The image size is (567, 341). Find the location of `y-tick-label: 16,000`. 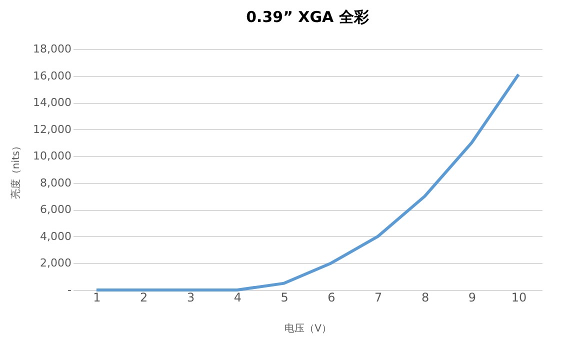

y-tick-label: 16,000 is located at coordinates (52, 75).